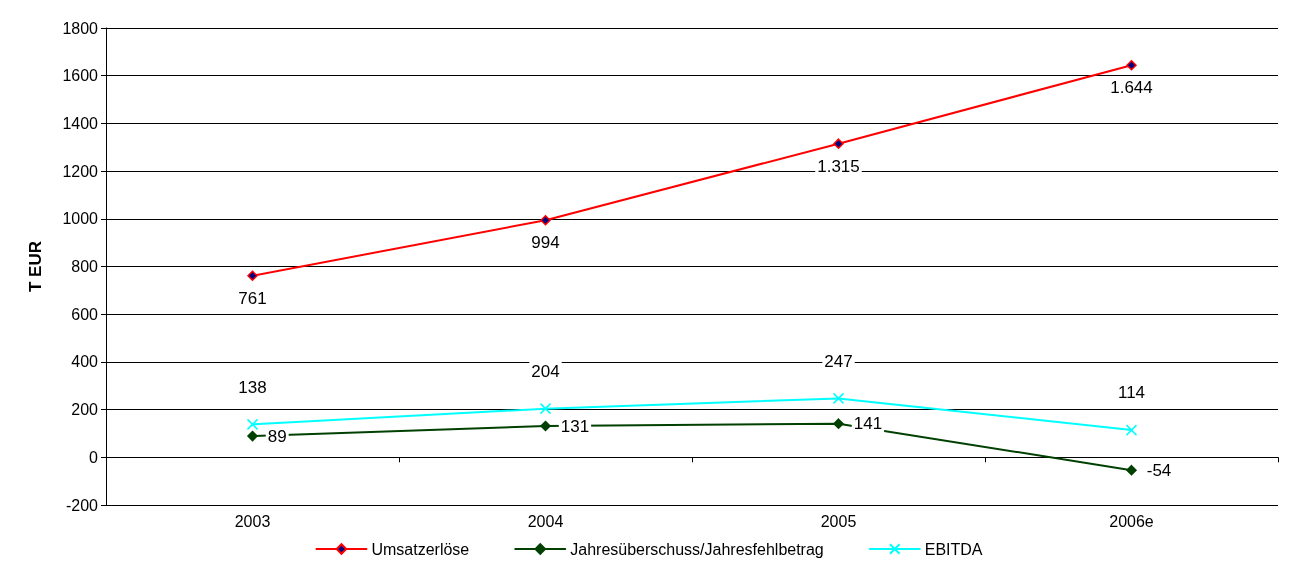  I want to click on data-label: 247, so click(838, 361).